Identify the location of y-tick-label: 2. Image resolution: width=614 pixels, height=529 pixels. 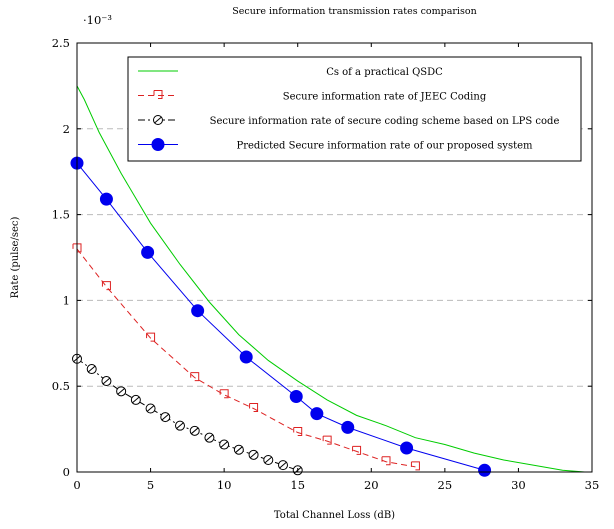
(66, 129).